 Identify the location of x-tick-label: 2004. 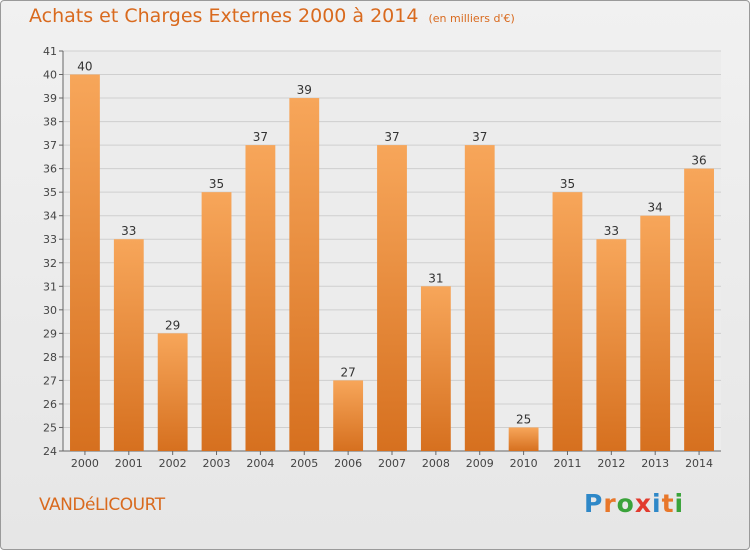
(260, 463).